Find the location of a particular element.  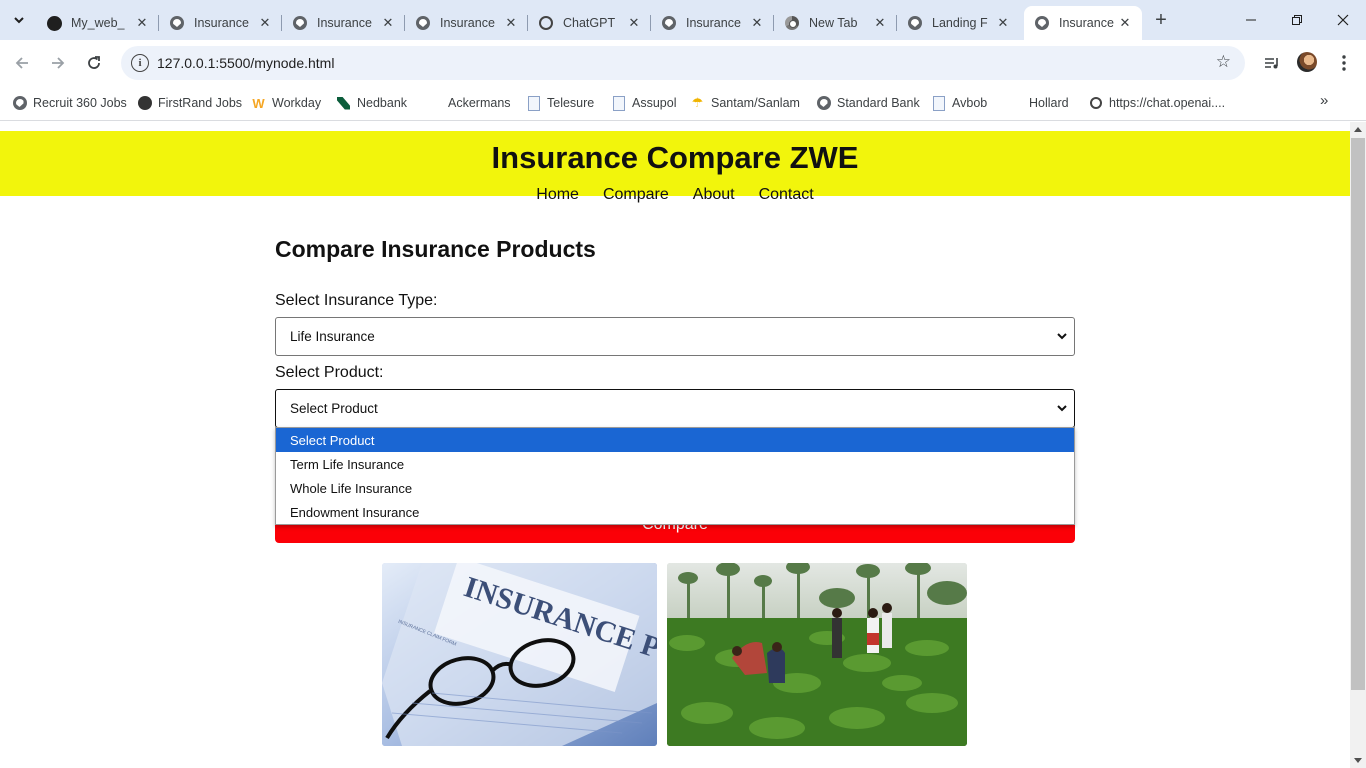

tab-my-web: My_web_ ✕ is located at coordinates (97, 23).